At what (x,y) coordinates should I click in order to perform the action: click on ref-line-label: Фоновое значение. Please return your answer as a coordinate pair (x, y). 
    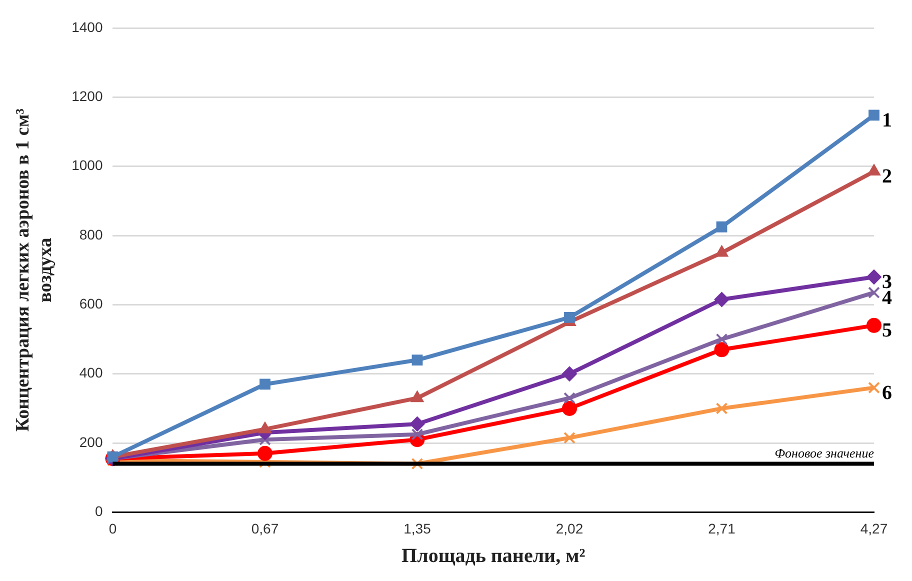
    Looking at the image, I should click on (824, 453).